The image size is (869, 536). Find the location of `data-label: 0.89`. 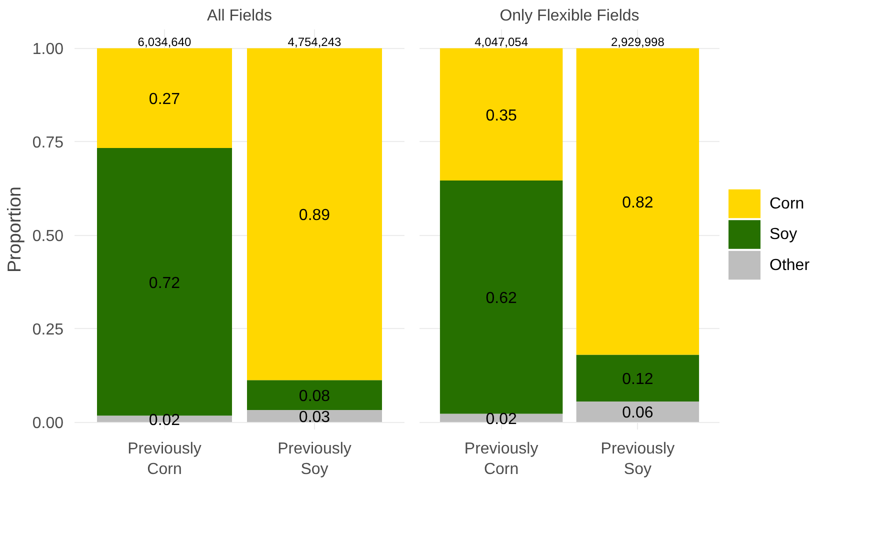

data-label: 0.89 is located at coordinates (314, 215).